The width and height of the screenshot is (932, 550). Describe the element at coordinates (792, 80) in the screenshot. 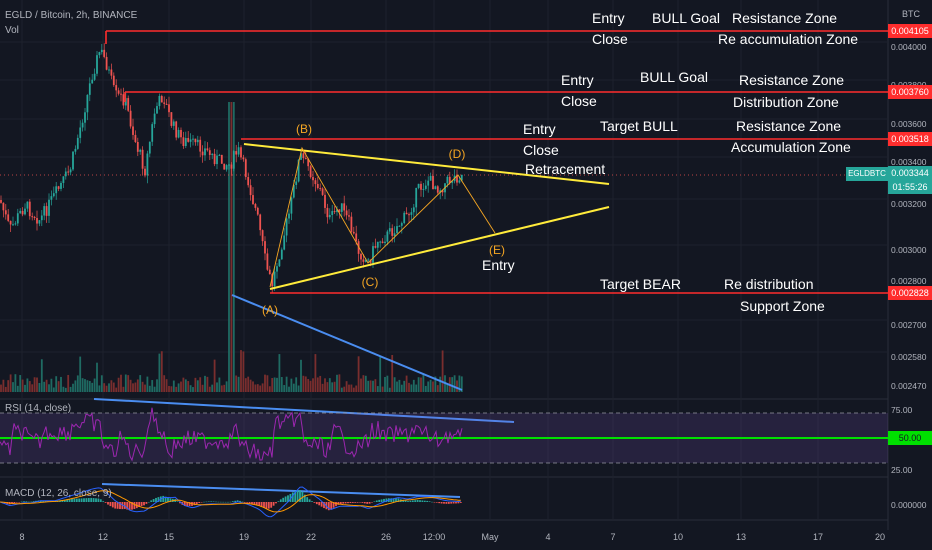

I see `annotation-resistance-2: Resistance Zone` at that location.